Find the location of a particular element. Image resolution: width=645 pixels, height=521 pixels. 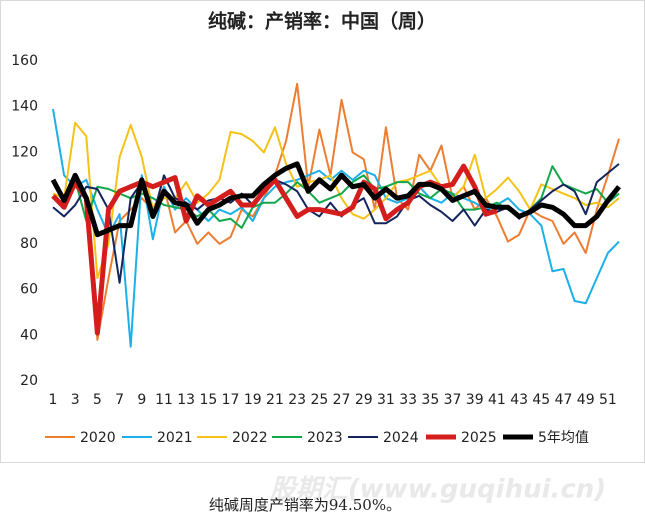

x-tick-label: 9 is located at coordinates (141, 400).